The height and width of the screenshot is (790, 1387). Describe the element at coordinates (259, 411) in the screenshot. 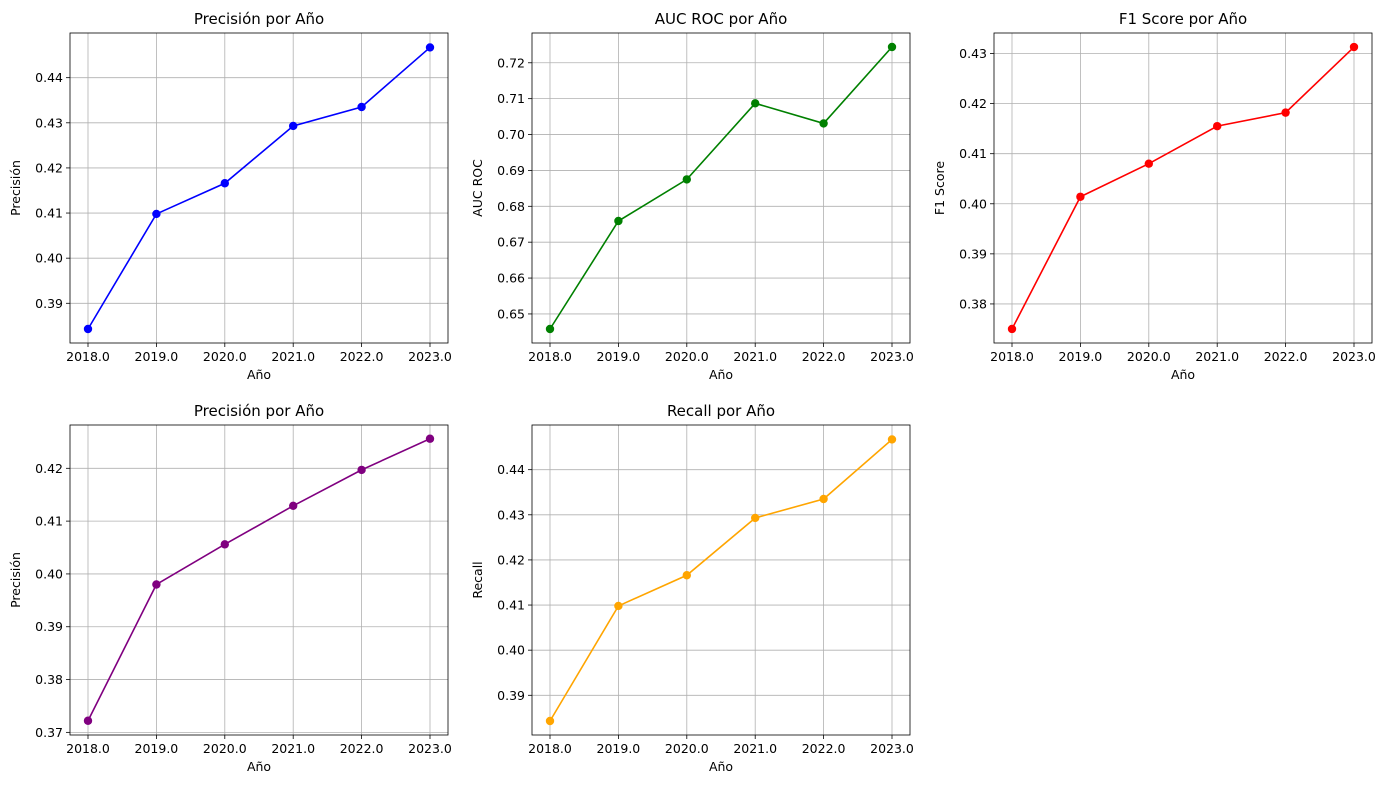

I see `chart-title: Precisión por Año` at that location.